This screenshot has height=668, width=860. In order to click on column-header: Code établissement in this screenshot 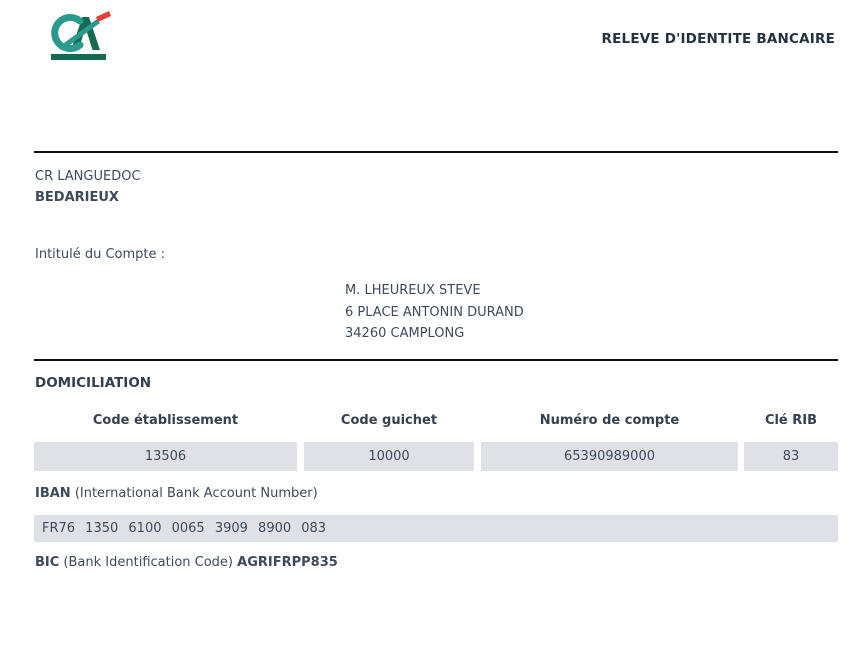, I will do `click(165, 420)`.